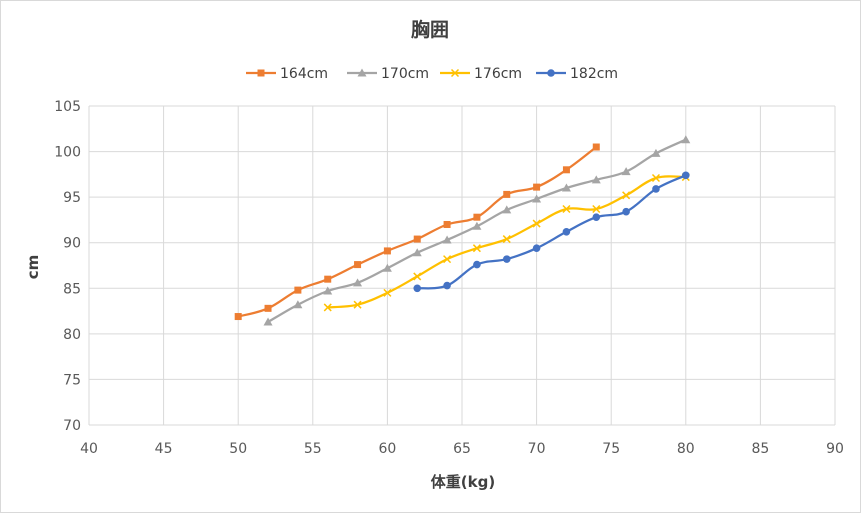 This screenshot has width=861, height=513. I want to click on legend-item-170cm: 170cm, so click(388, 74).